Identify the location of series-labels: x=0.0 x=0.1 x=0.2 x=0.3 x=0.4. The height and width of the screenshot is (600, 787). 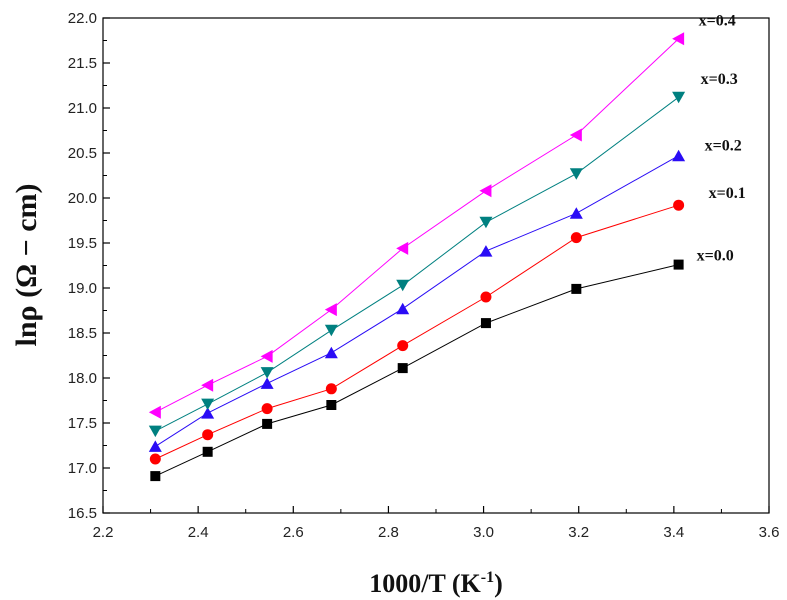
(721, 139).